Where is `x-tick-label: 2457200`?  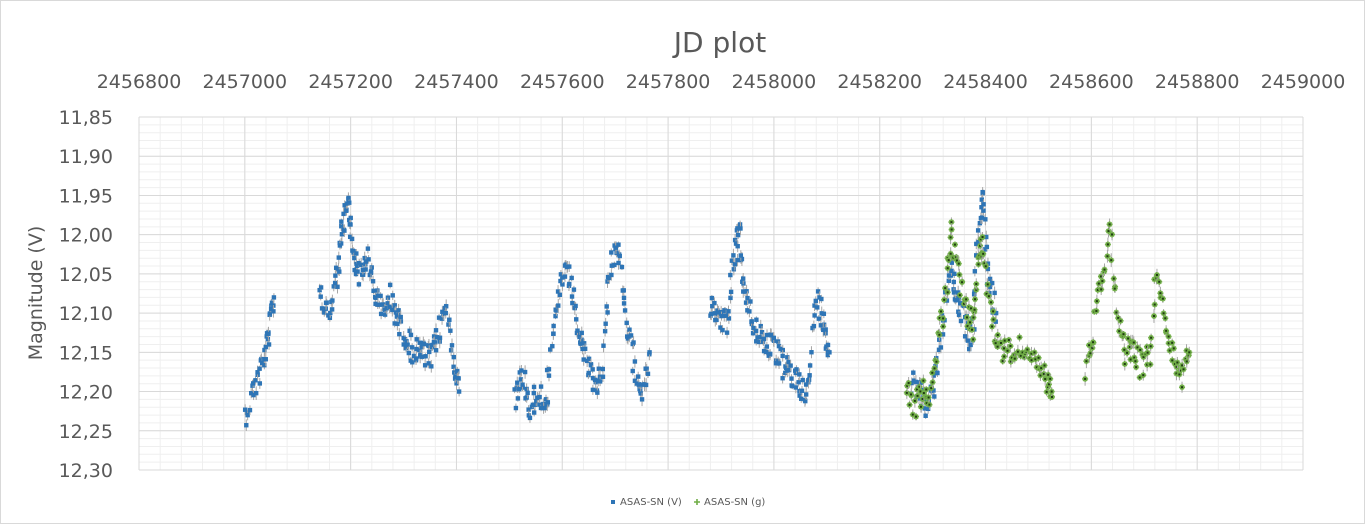
x-tick-label: 2457200 is located at coordinates (350, 82).